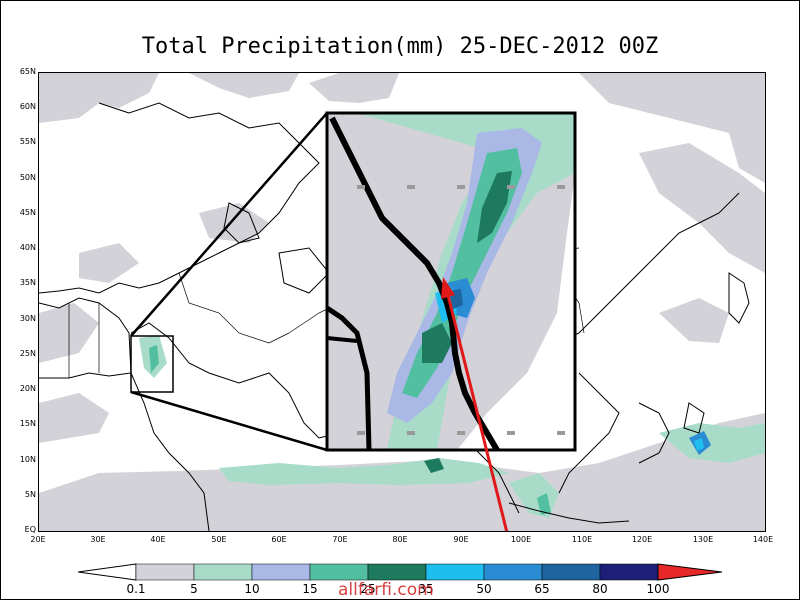 This screenshot has height=600, width=800. What do you see at coordinates (310, 589) in the screenshot?
I see `colorbar-label: 15` at bounding box center [310, 589].